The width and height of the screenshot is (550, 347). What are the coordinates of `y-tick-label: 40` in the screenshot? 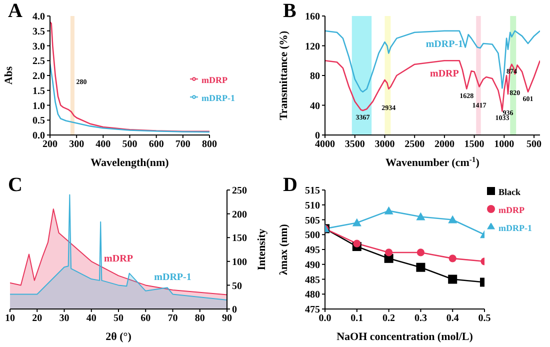 It's located at (315, 106).